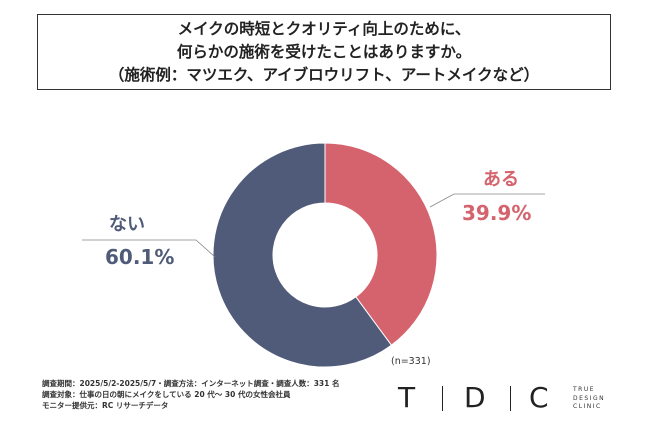 This screenshot has width=650, height=434. I want to click on logo-subtitle: TRUE DESIGN CLINIC, so click(589, 399).